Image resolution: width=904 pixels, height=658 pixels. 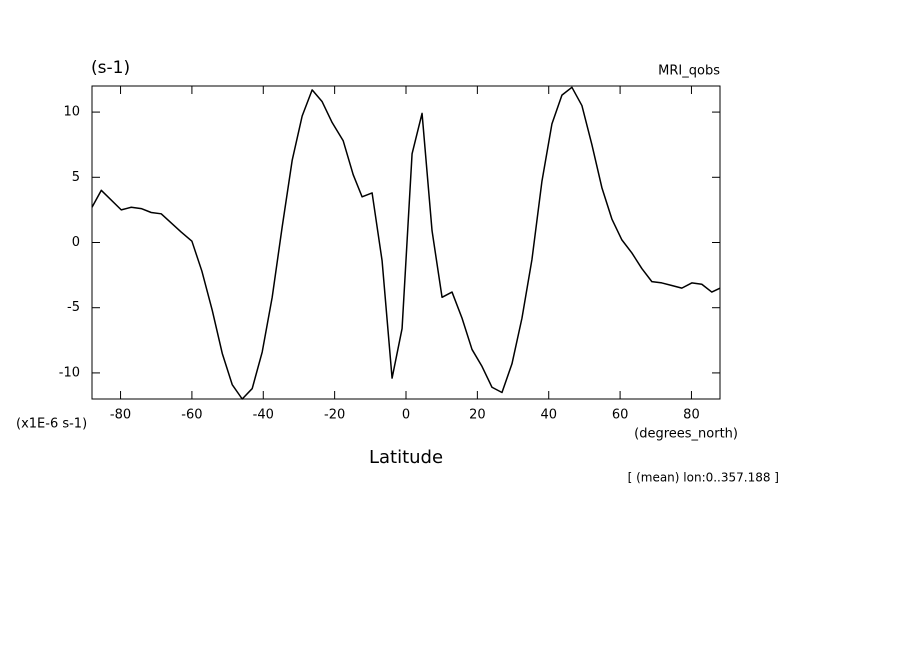 What do you see at coordinates (703, 478) in the screenshot?
I see `annotation: [ (mean) lon:0..357.188 ]` at bounding box center [703, 478].